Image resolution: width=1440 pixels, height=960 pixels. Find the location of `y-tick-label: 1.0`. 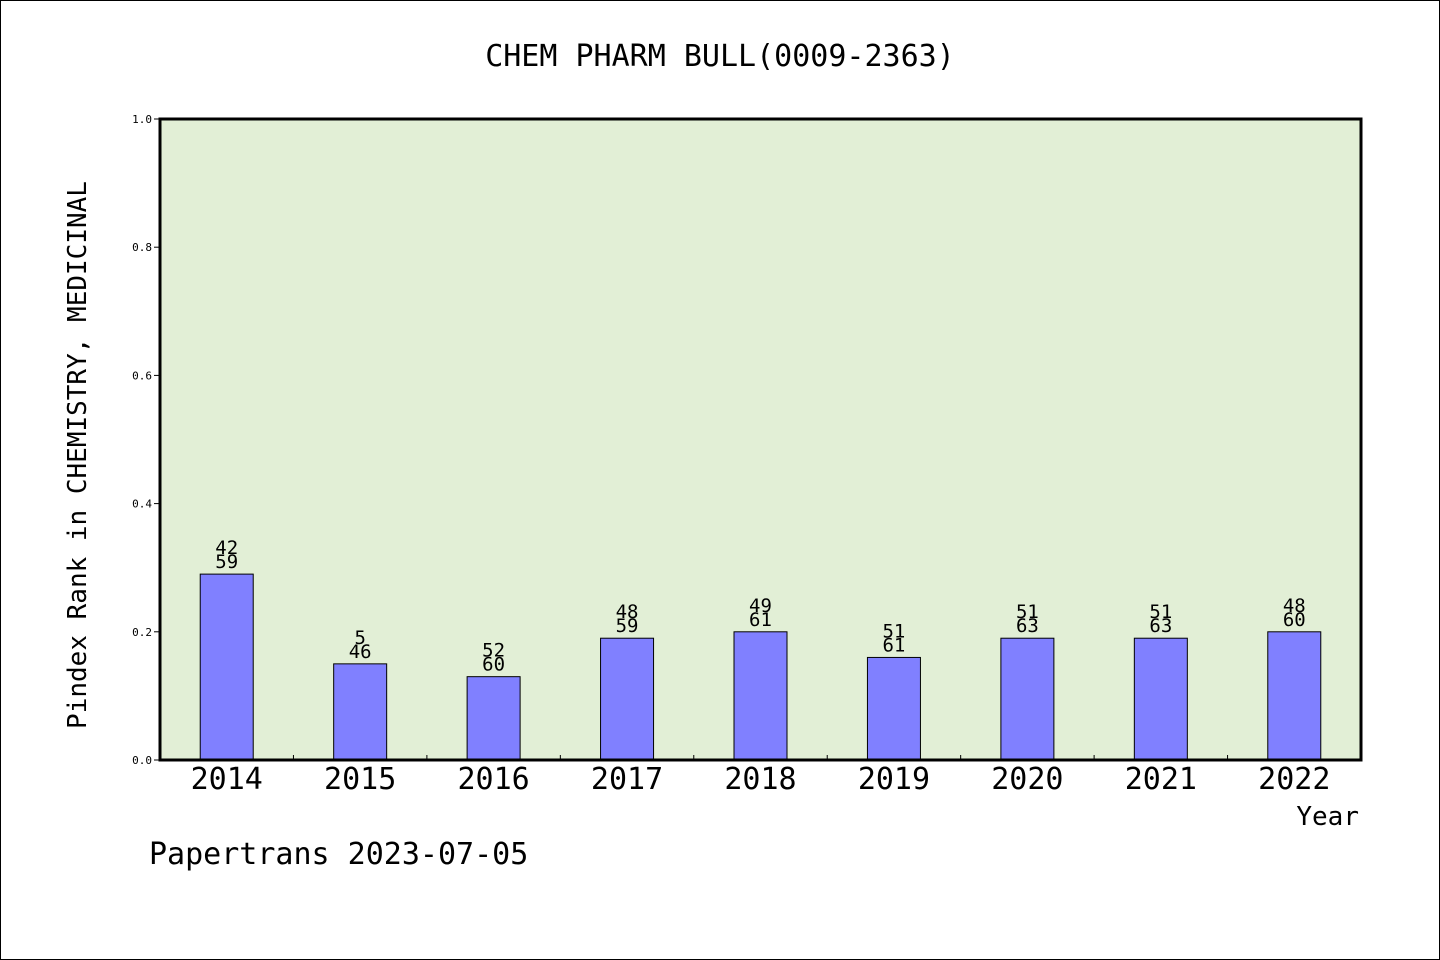

y-tick-label: 1.0 is located at coordinates (142, 119).